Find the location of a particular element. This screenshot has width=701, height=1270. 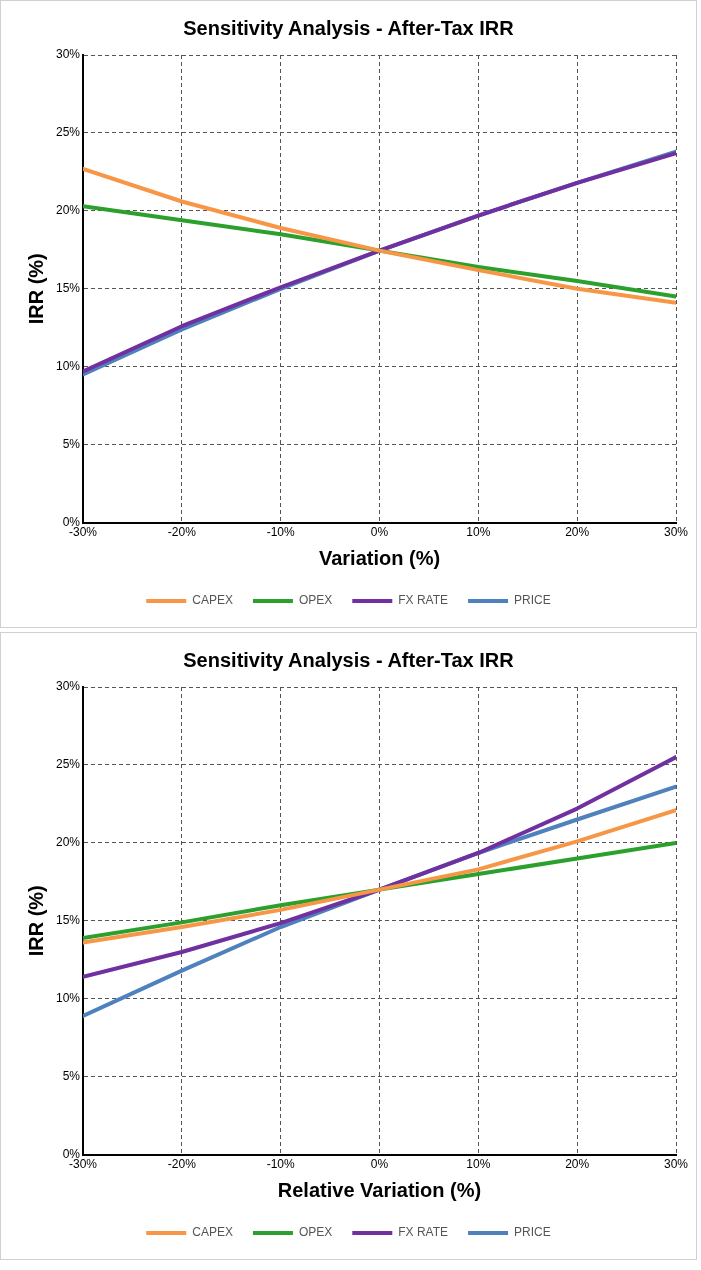

x-axis-title: Variation (%) is located at coordinates (379, 557).